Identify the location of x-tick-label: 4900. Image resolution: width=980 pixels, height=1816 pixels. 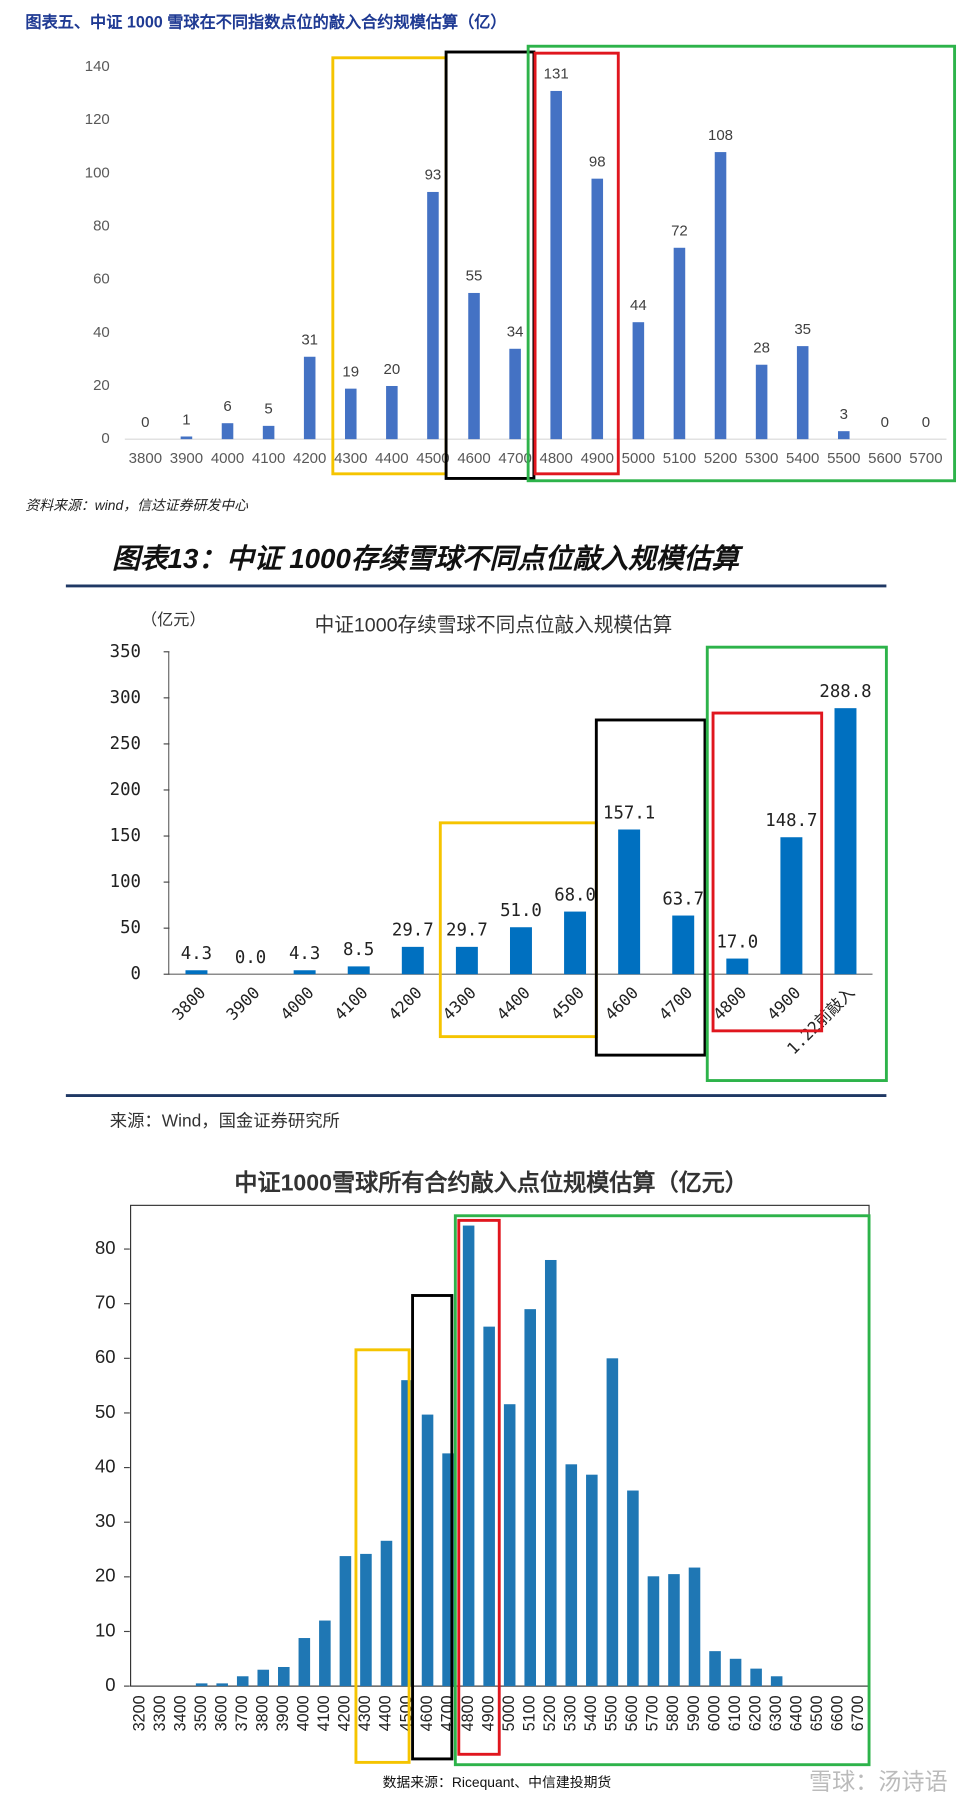
(488, 1713).